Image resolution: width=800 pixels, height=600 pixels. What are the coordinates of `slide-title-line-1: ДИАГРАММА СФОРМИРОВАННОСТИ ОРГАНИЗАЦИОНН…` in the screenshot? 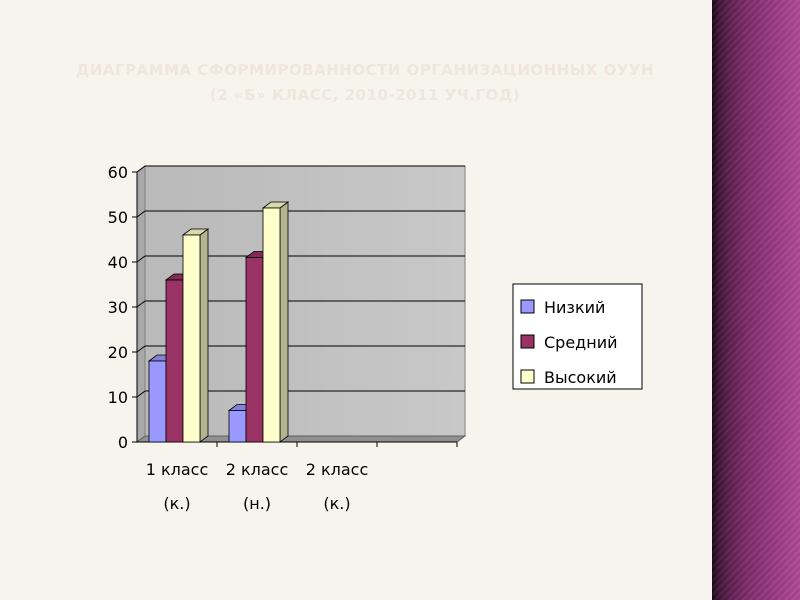 It's located at (365, 70).